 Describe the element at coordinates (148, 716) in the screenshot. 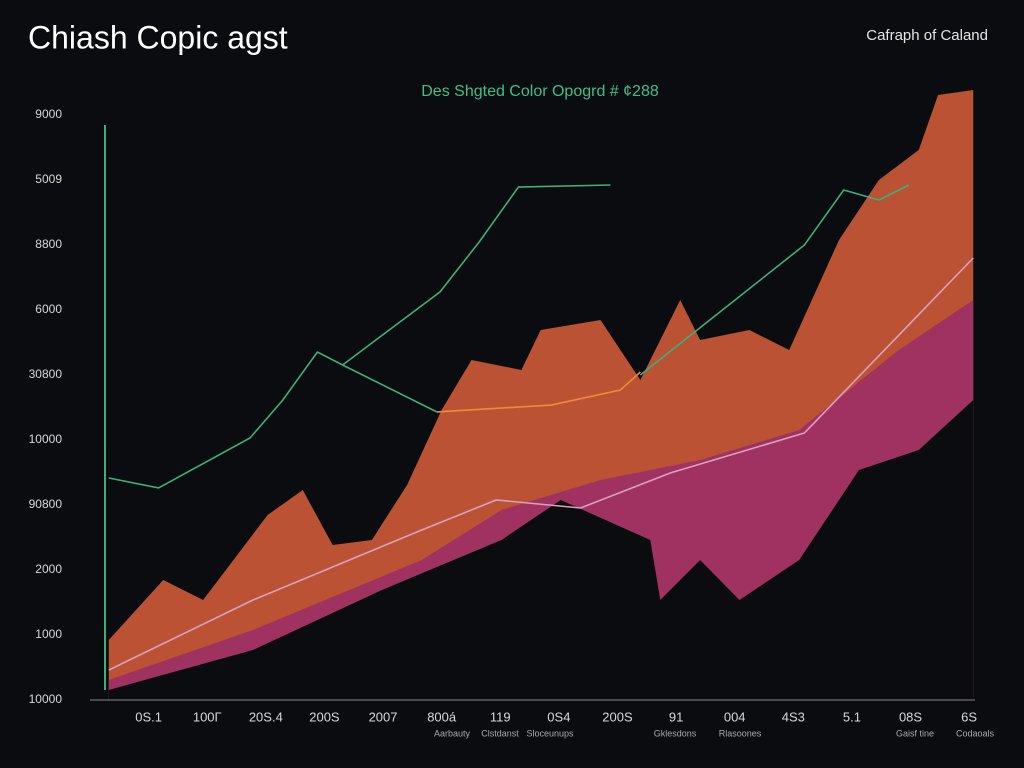

I see `x-tick-label: 0S.1` at that location.